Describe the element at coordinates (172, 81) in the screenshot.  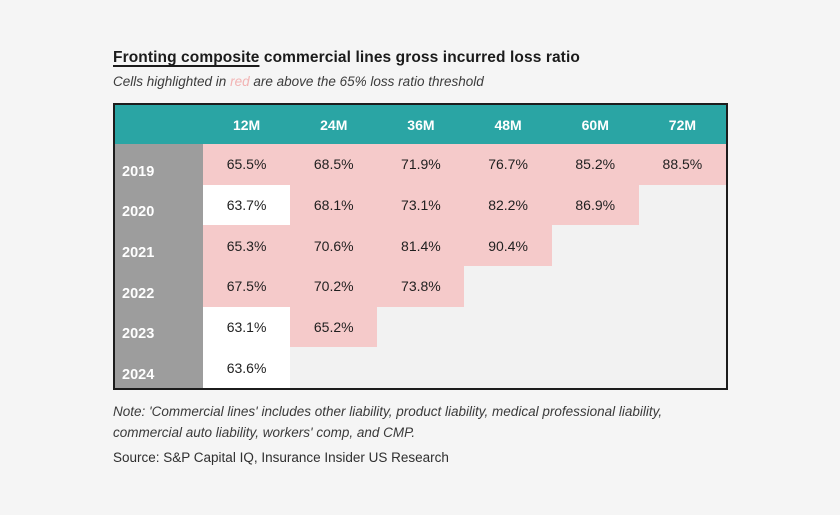
I see `subtitle-prefix: Cells highlighted in` at that location.